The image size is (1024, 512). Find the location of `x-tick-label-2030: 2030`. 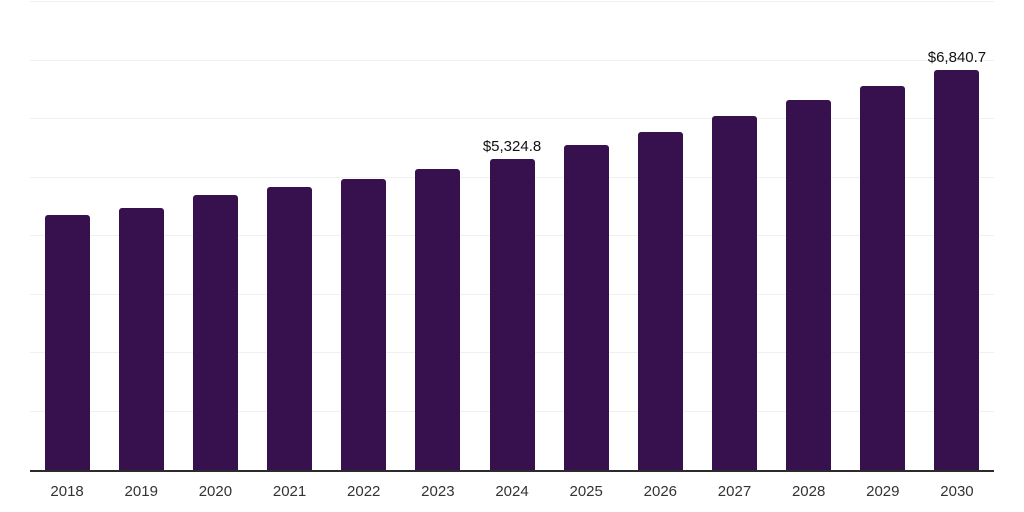

x-tick-label-2030: 2030 is located at coordinates (957, 491).